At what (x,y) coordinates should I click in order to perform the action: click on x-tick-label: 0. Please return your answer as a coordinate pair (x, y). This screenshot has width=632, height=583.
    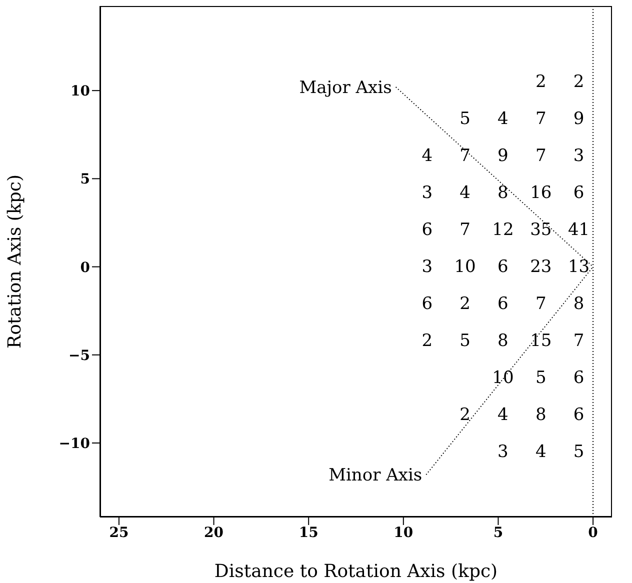
    Looking at the image, I should click on (593, 532).